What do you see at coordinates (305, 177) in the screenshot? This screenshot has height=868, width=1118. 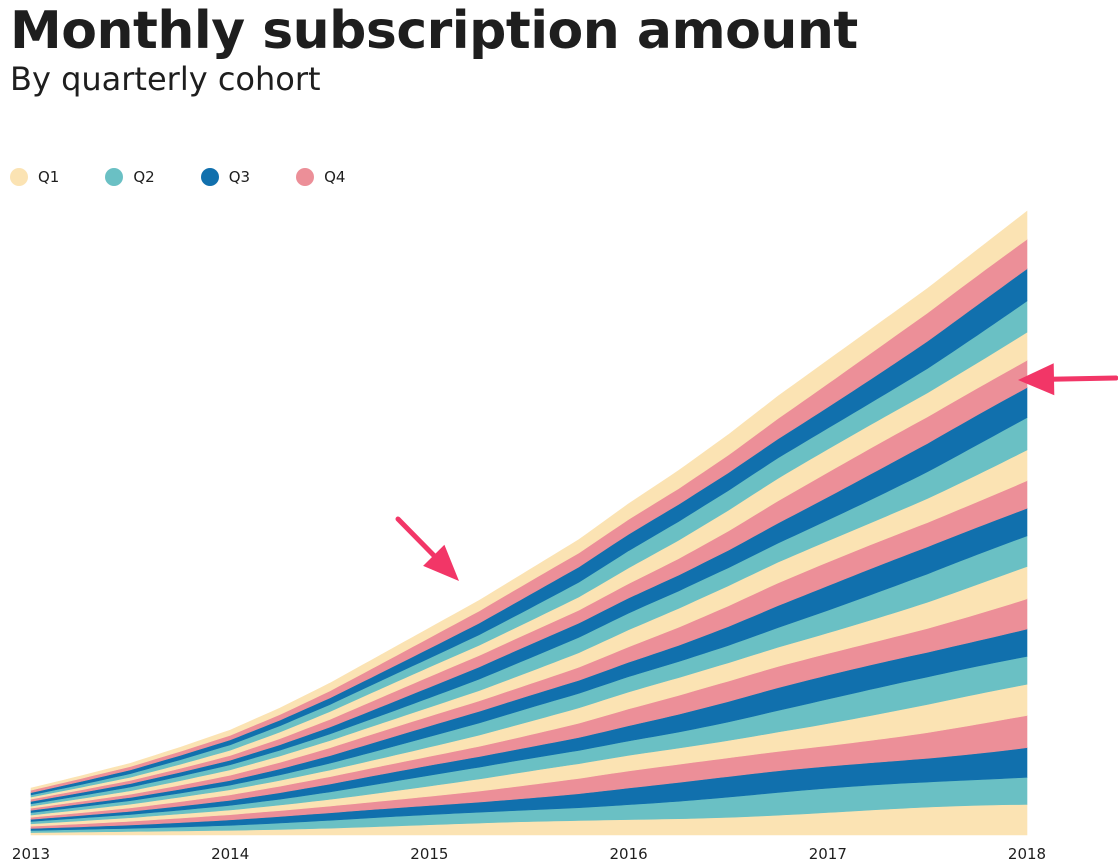 I see `legend-swatch-q4` at bounding box center [305, 177].